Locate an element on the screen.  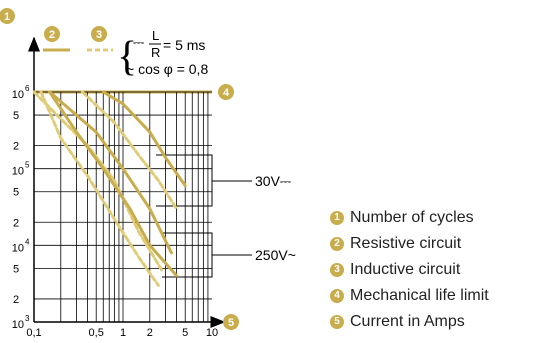
x-tick-label: 0,5 is located at coordinates (96, 333).